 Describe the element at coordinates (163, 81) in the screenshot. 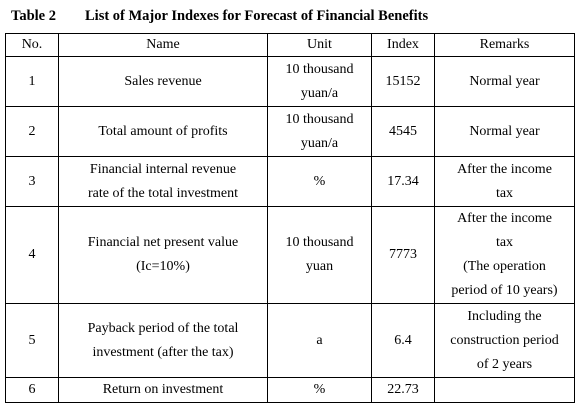

I see `cell-name: Sales revenue` at that location.